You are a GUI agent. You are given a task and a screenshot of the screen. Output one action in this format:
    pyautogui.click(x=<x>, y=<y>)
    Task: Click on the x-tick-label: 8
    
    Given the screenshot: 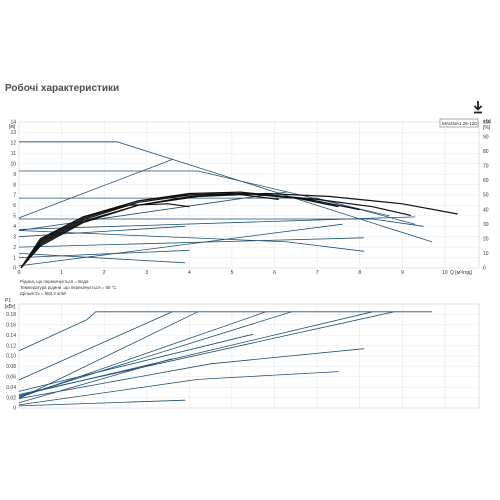 What is the action you would take?
    pyautogui.click(x=359, y=273)
    